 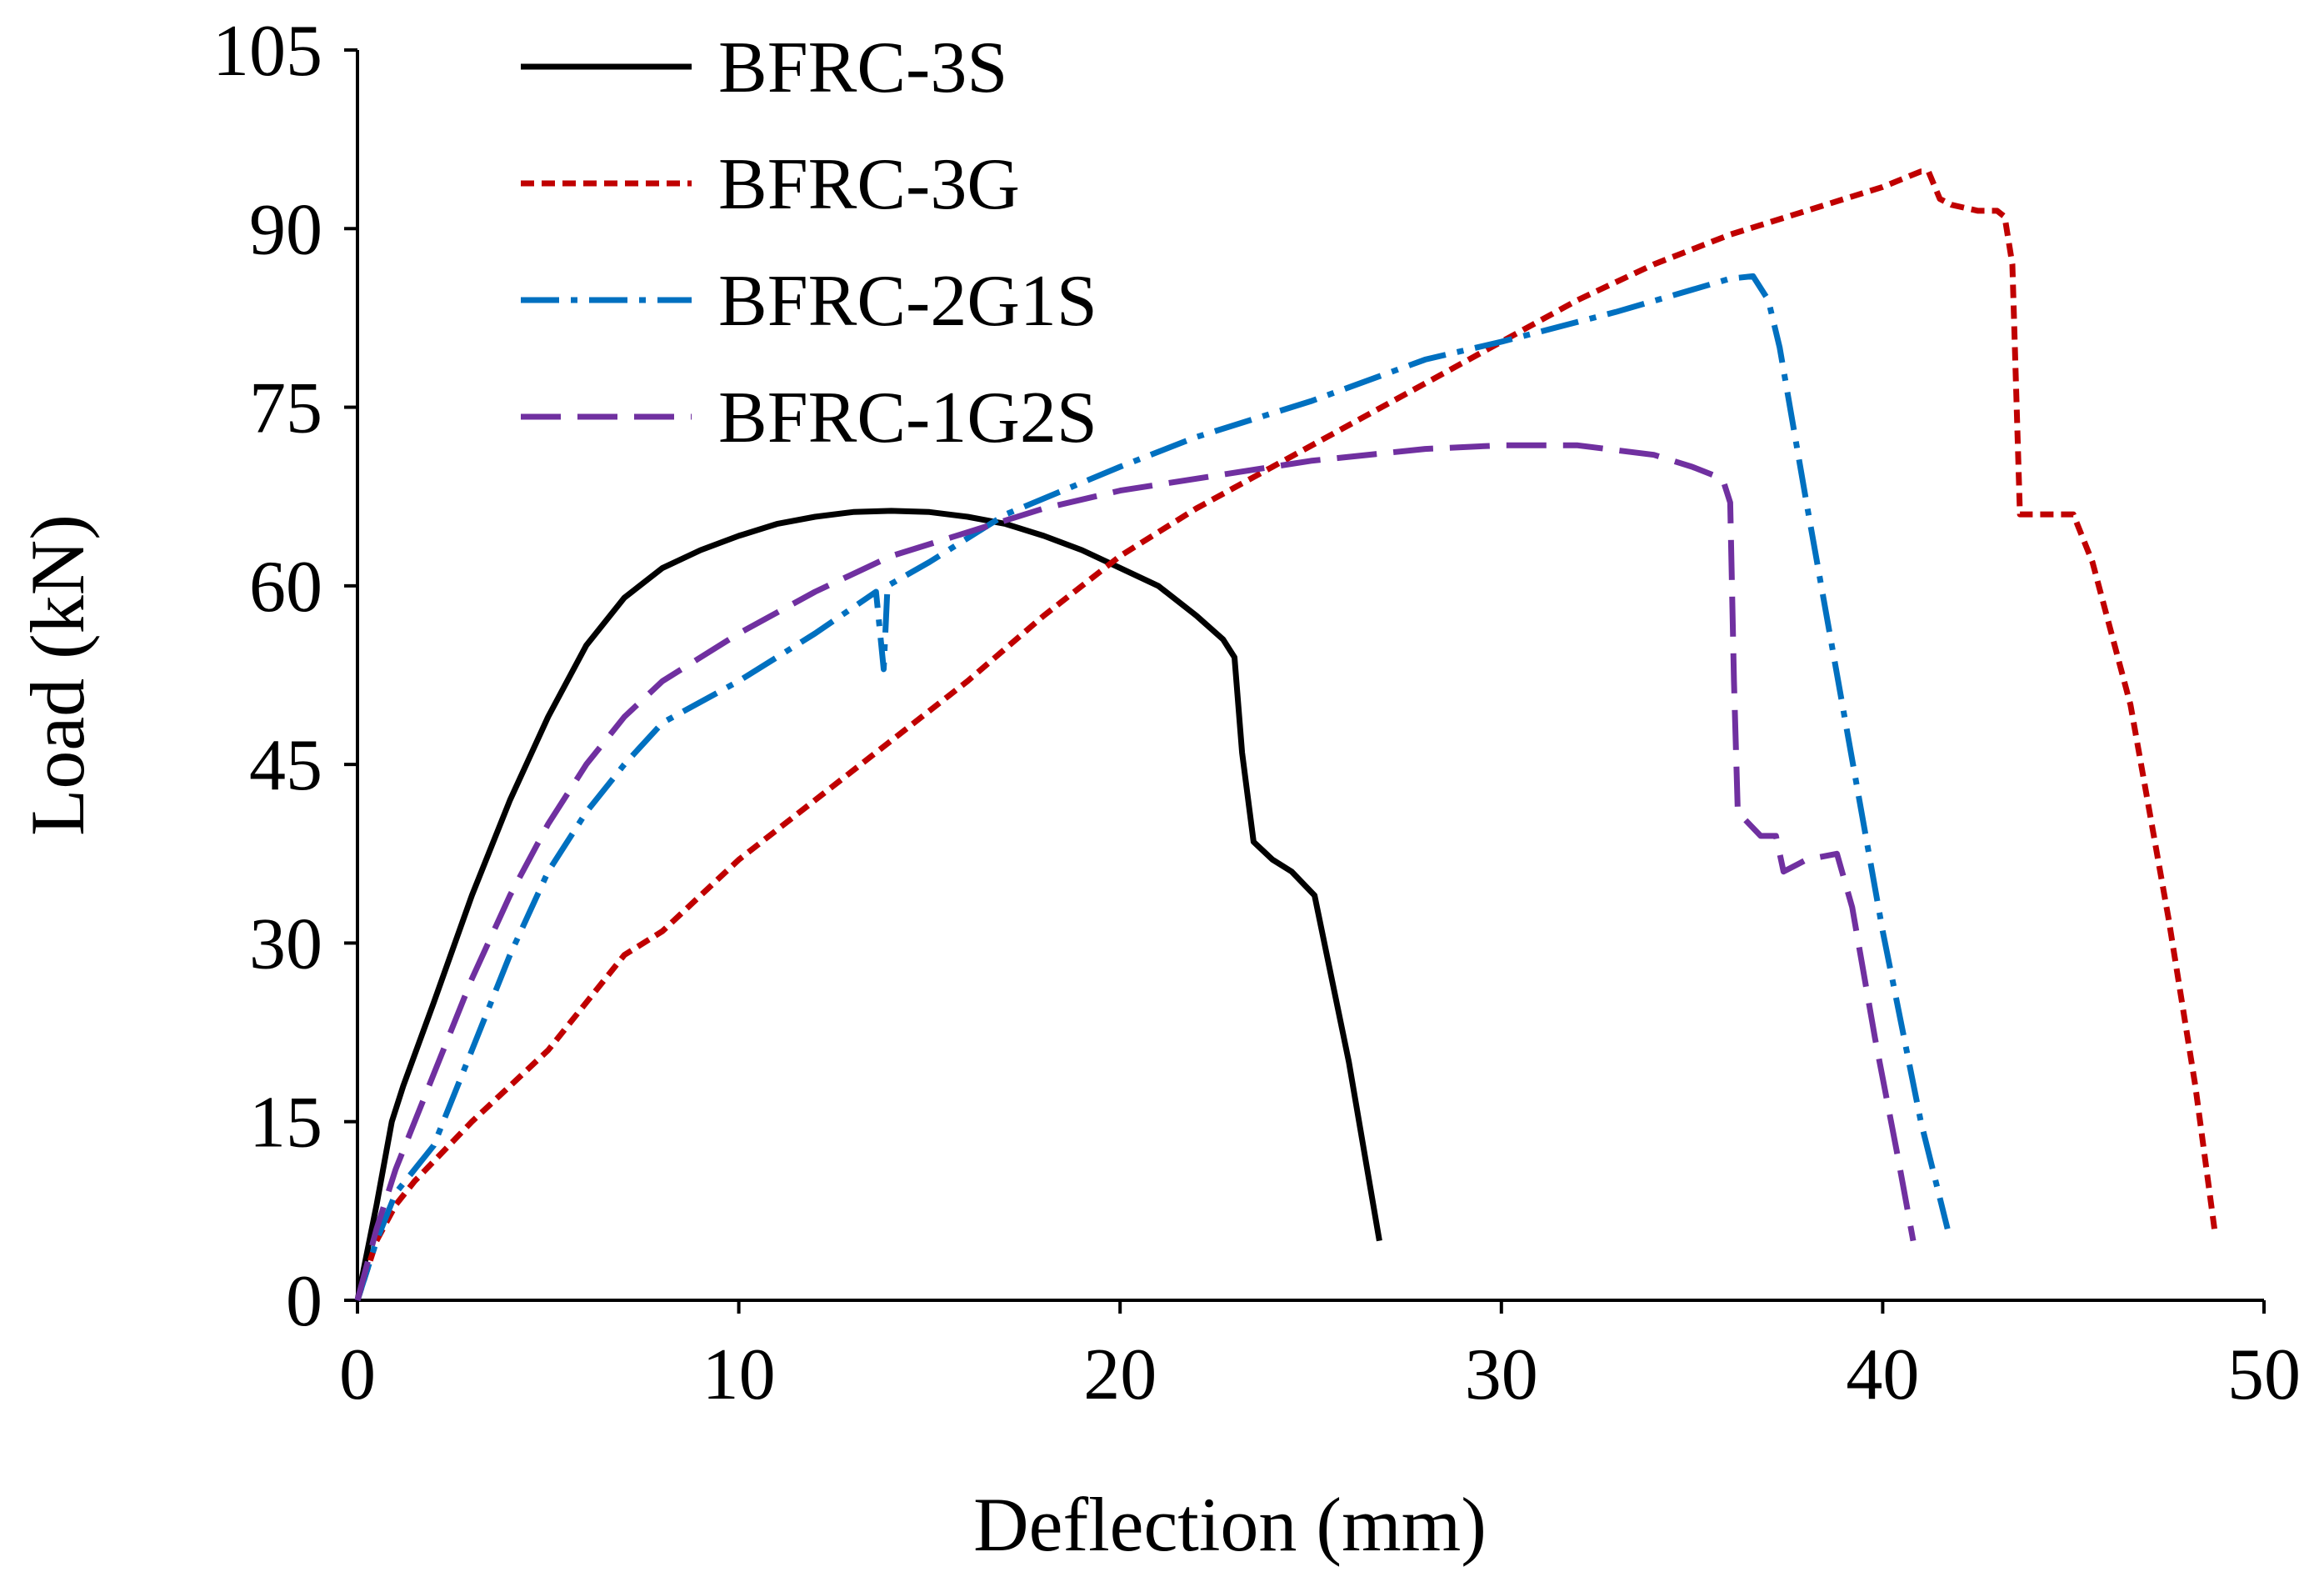 What do you see at coordinates (862, 68) in the screenshot?
I see `legend-label: BFRC-3S` at bounding box center [862, 68].